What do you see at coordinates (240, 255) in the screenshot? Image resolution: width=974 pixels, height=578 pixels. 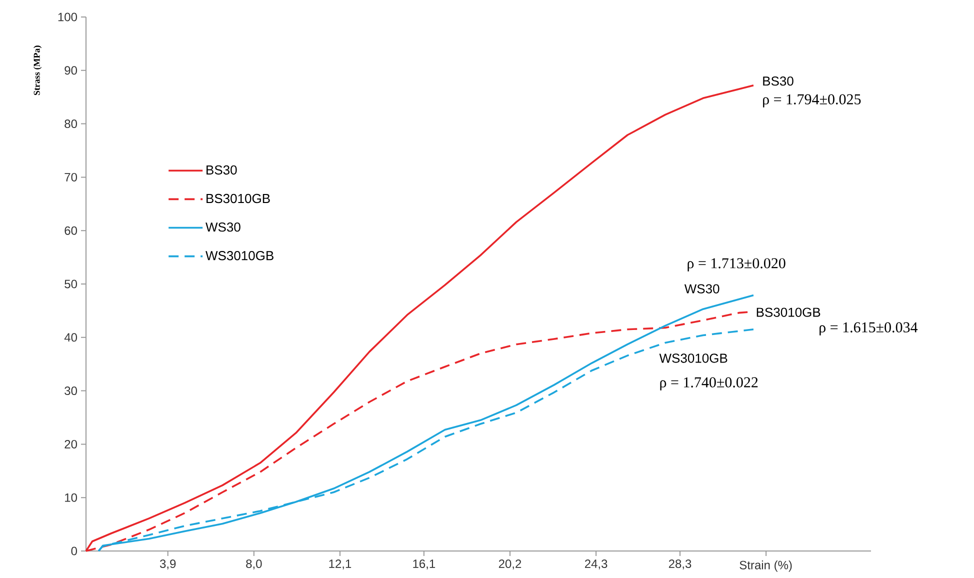 I see `legend-label: WS3010GB` at bounding box center [240, 255].